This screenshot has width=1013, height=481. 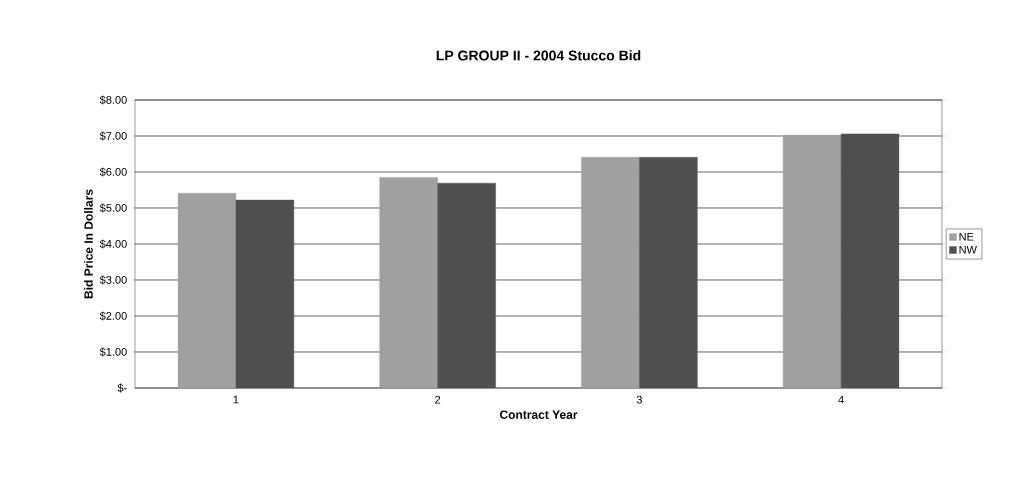 I want to click on y-tick-label: $-, so click(x=122, y=388).